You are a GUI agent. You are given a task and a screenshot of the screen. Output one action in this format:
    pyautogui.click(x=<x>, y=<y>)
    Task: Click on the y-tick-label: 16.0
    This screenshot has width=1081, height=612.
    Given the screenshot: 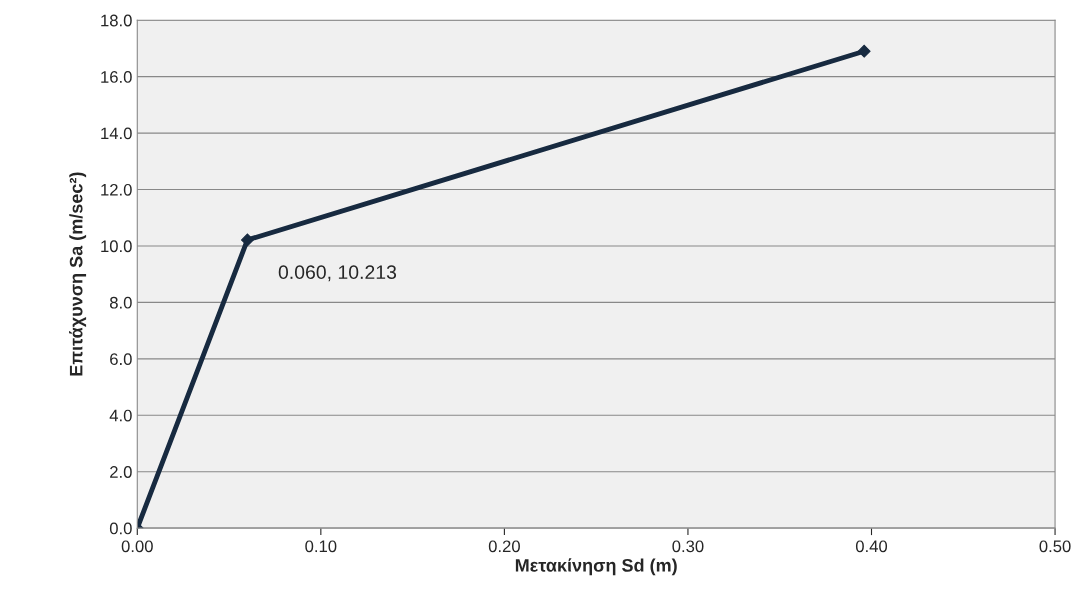 What is the action you would take?
    pyautogui.click(x=116, y=77)
    